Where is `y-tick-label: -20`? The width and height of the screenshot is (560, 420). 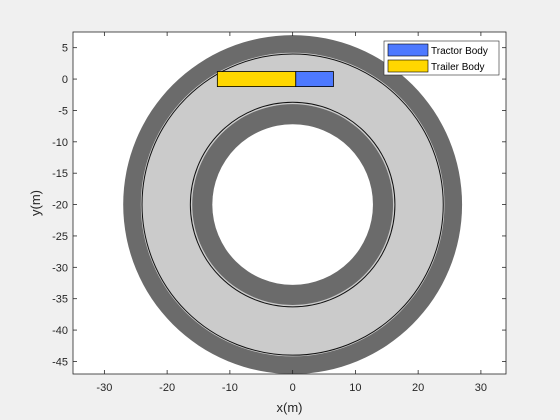 y-tick-label: -20 is located at coordinates (60, 206).